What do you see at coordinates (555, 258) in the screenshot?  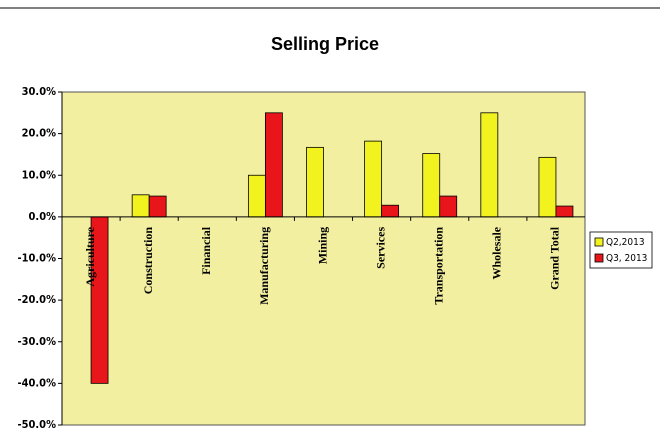 I see `x-tick-label: Grand Total` at bounding box center [555, 258].